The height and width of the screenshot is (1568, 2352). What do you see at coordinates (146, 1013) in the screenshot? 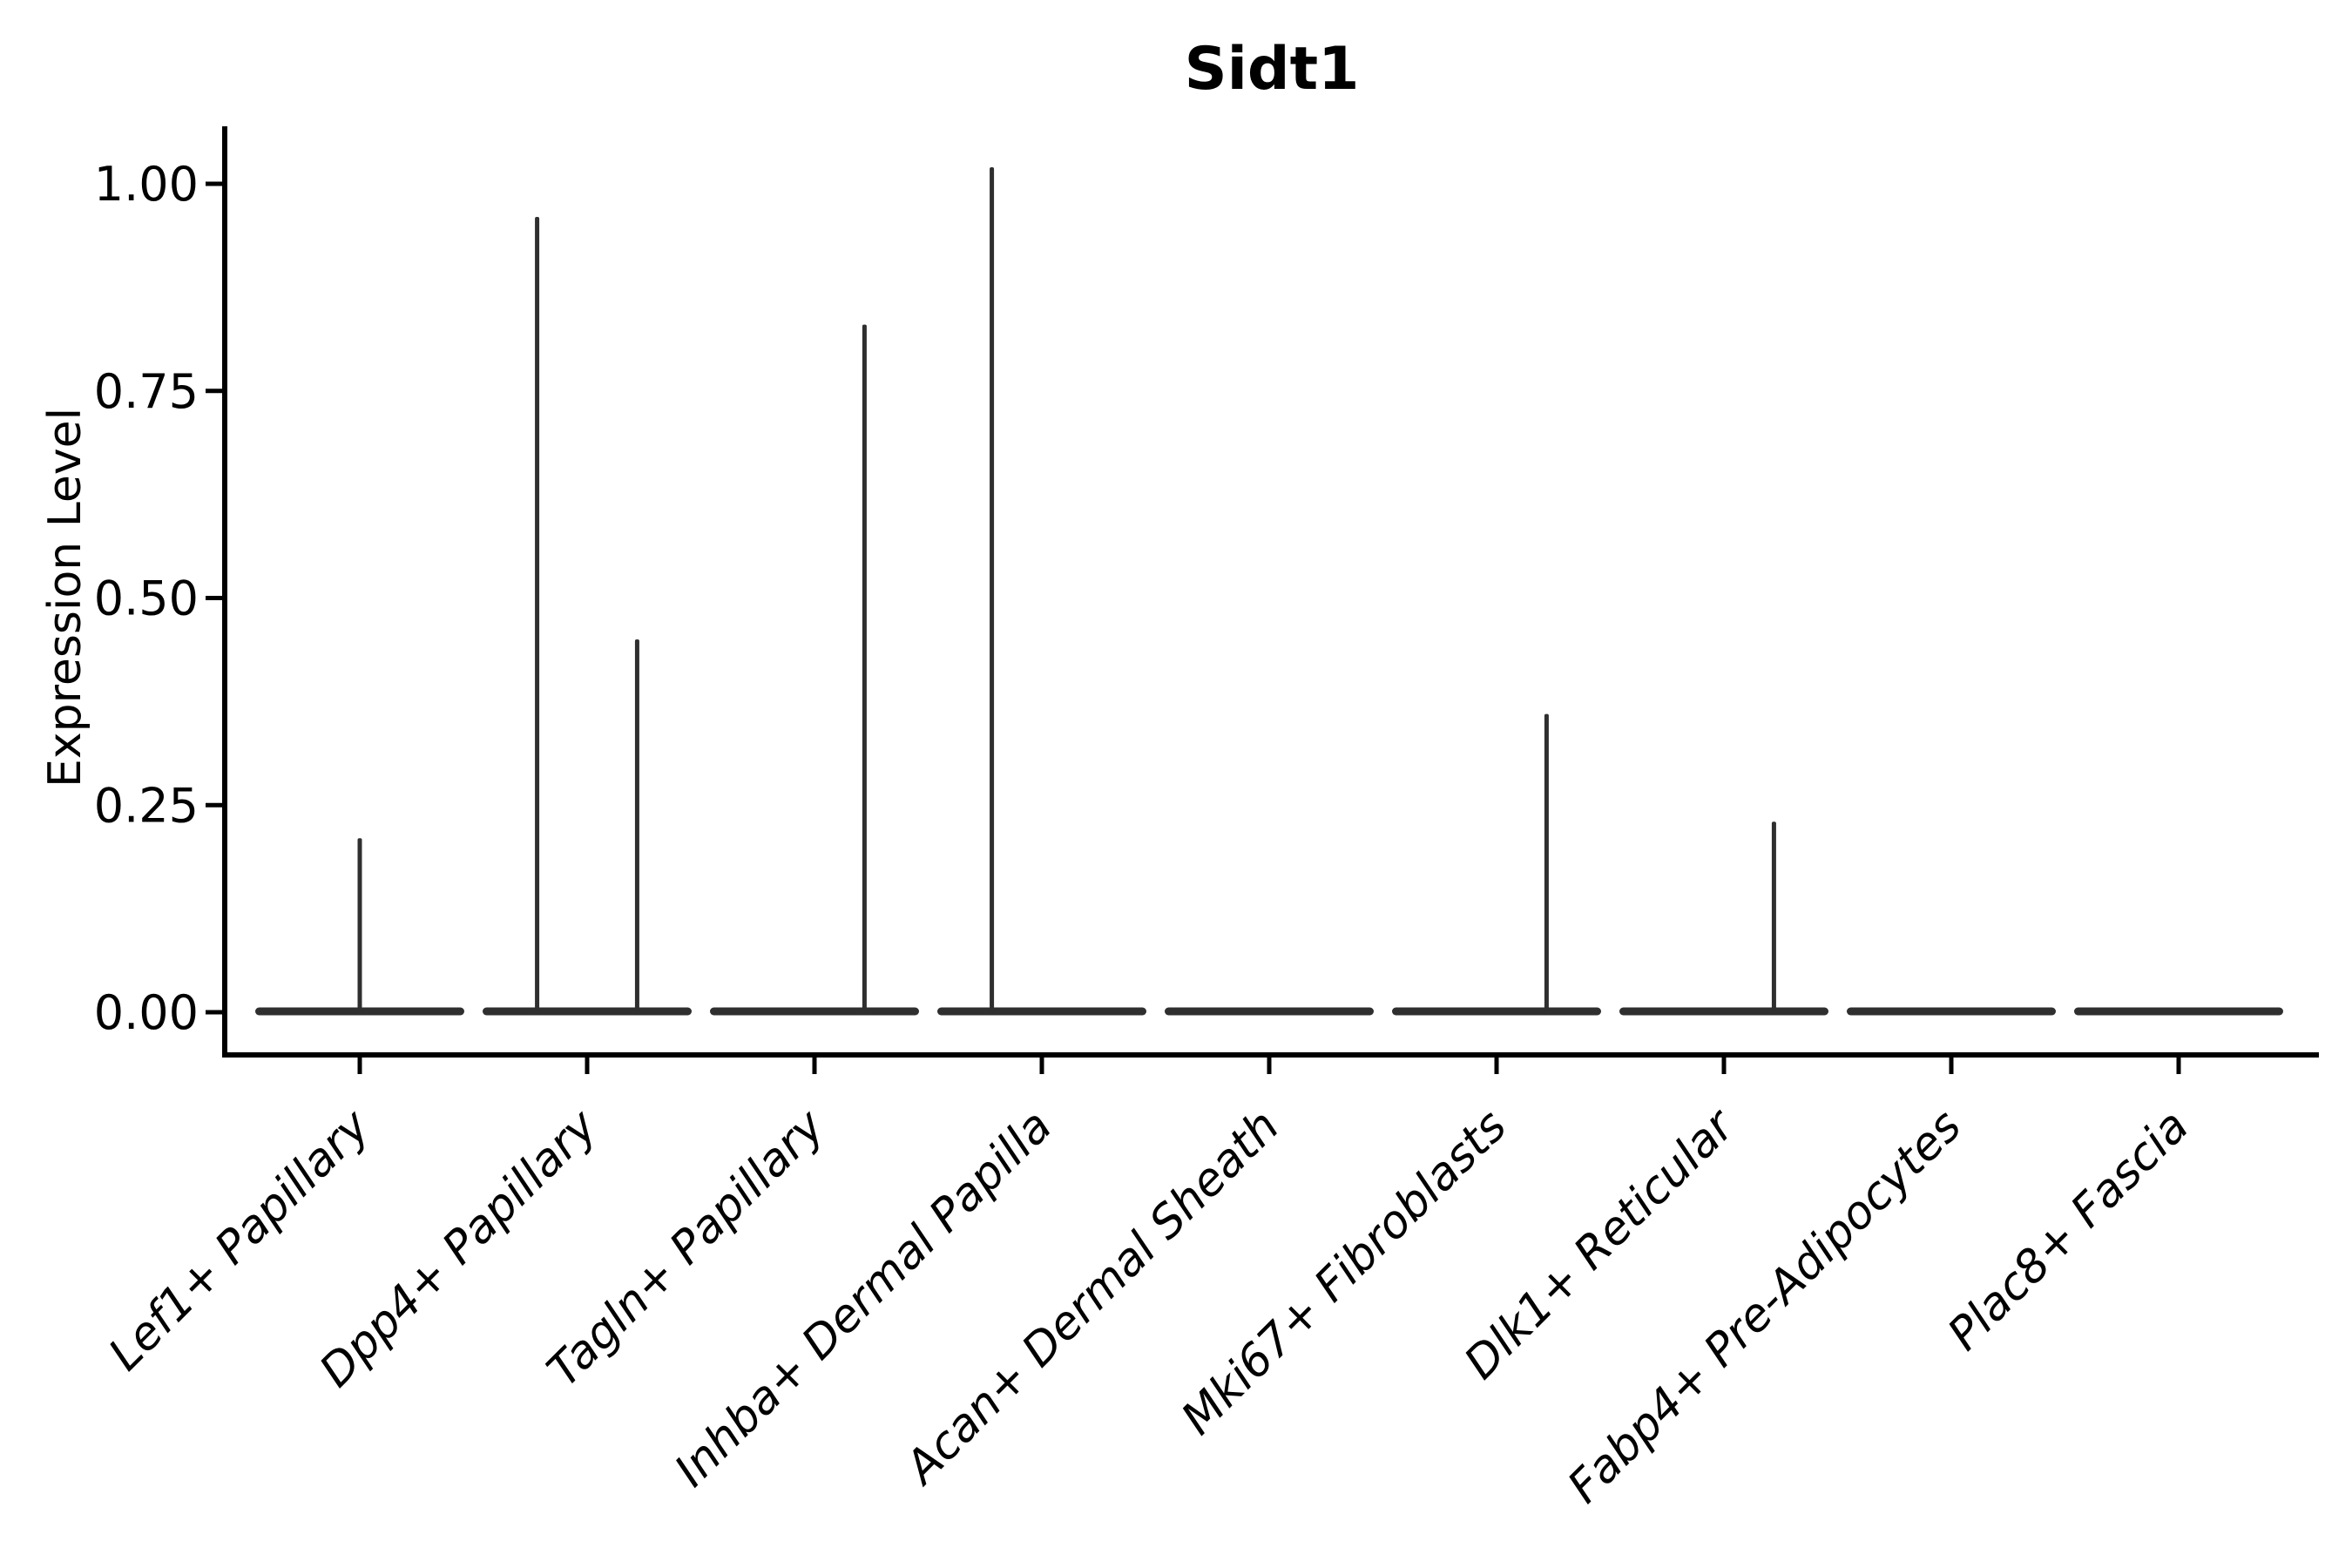
I see `y-tick-label: 0.00` at bounding box center [146, 1013].